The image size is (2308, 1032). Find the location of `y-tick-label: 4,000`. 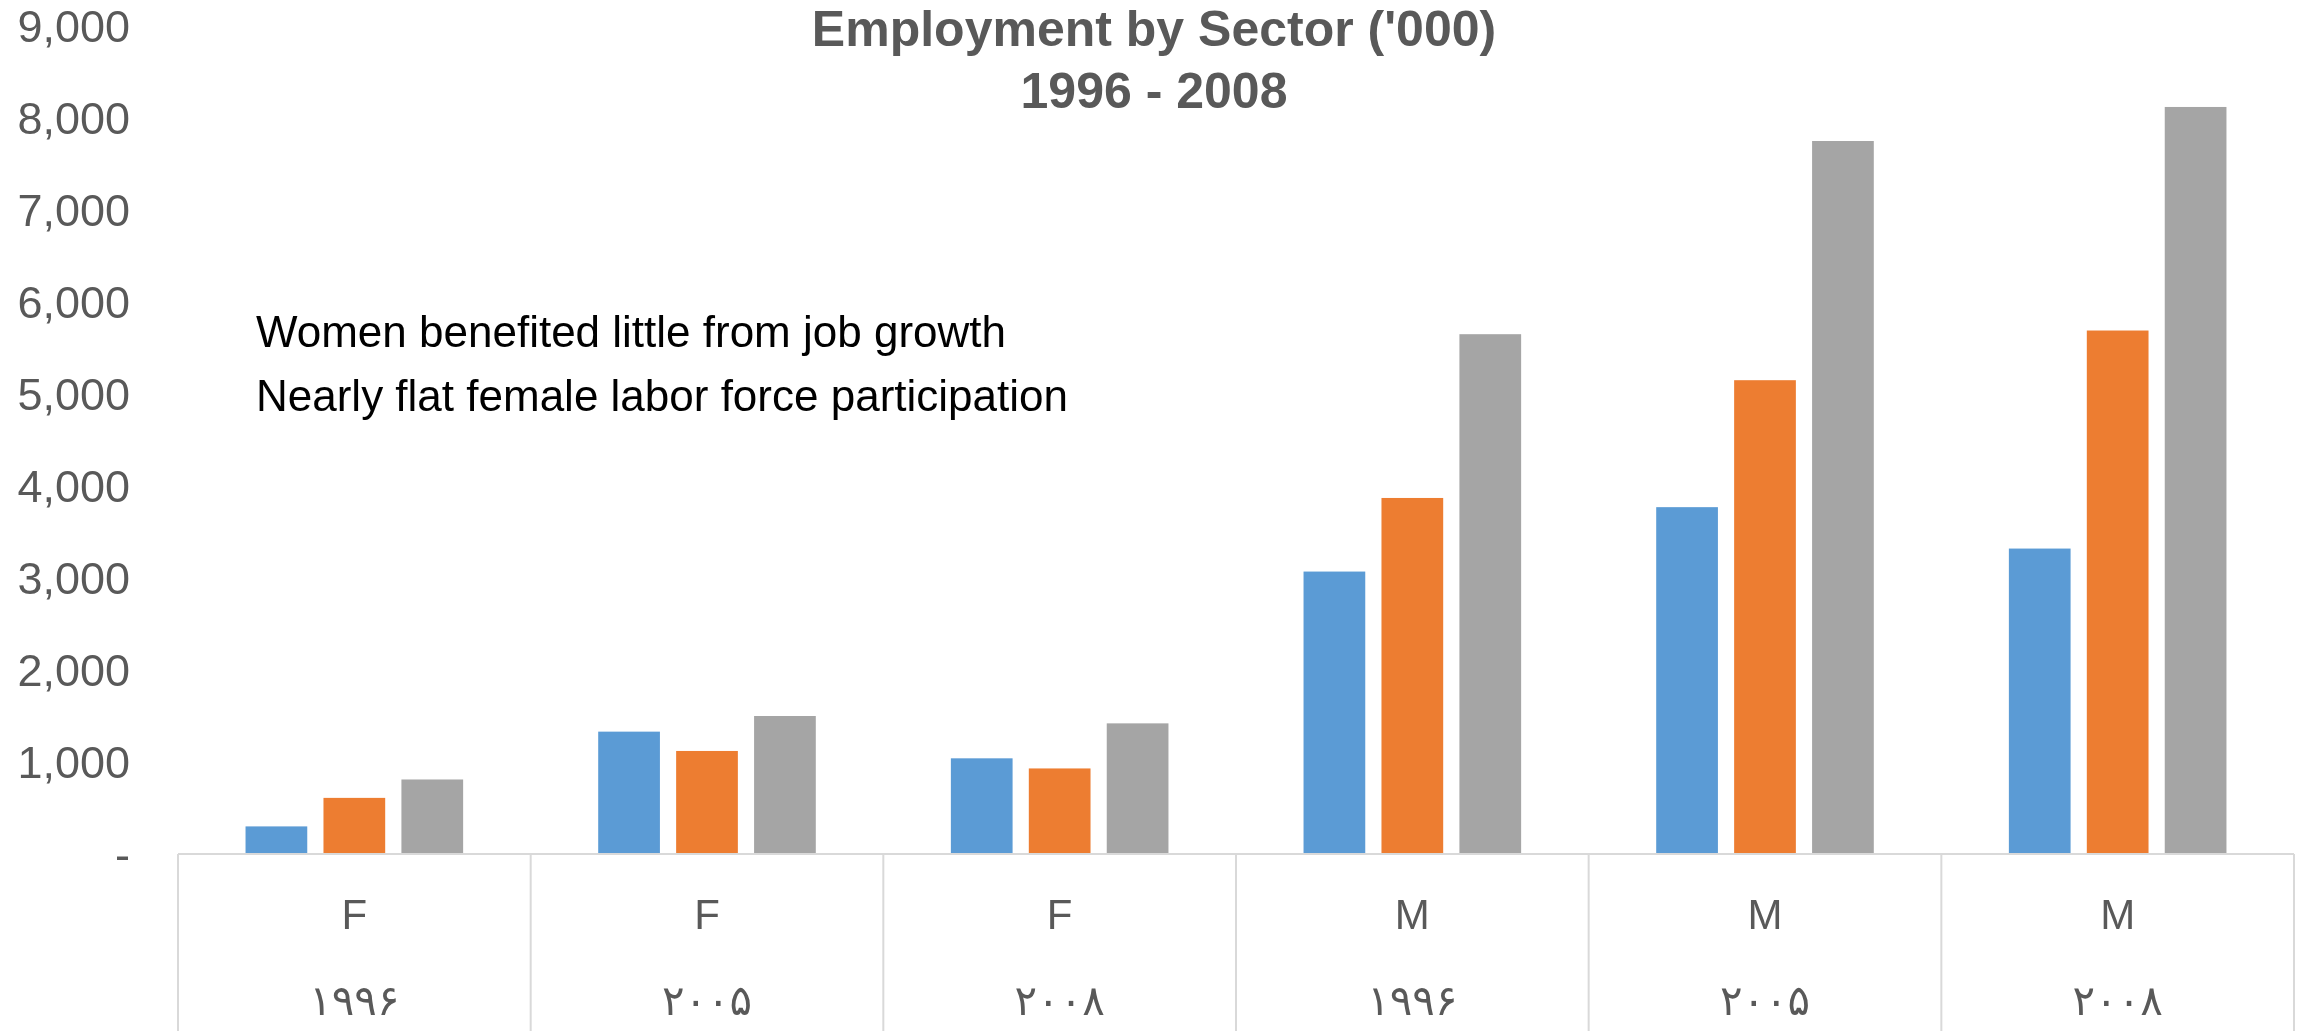

y-tick-label: 4,000 is located at coordinates (73, 486).